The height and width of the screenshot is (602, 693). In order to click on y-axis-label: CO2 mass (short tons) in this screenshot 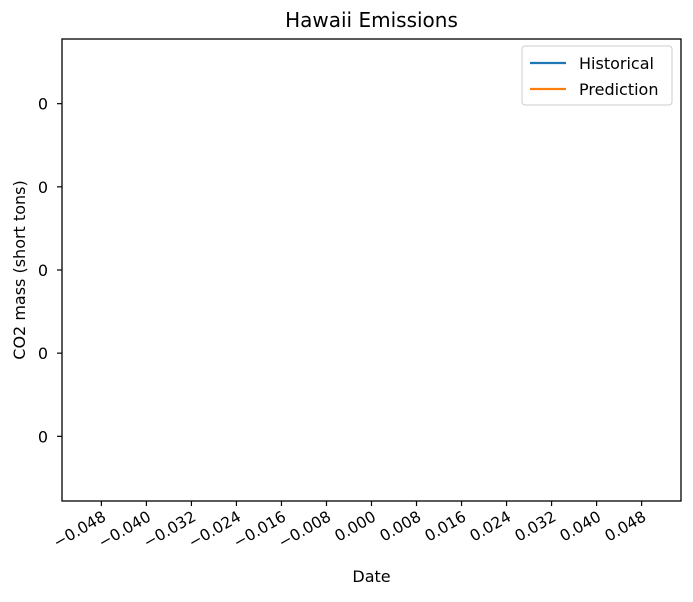, I will do `click(19, 269)`.